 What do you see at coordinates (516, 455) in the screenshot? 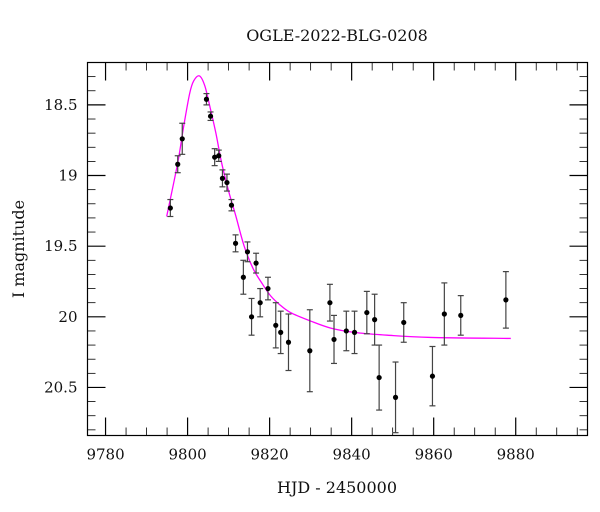
I see `x-tick-label: 9880` at bounding box center [516, 455].